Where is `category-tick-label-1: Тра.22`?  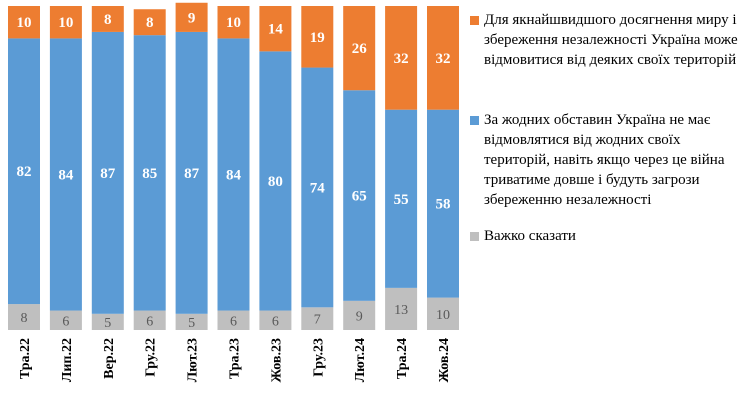 category-tick-label-1: Тра.22 is located at coordinates (25, 358).